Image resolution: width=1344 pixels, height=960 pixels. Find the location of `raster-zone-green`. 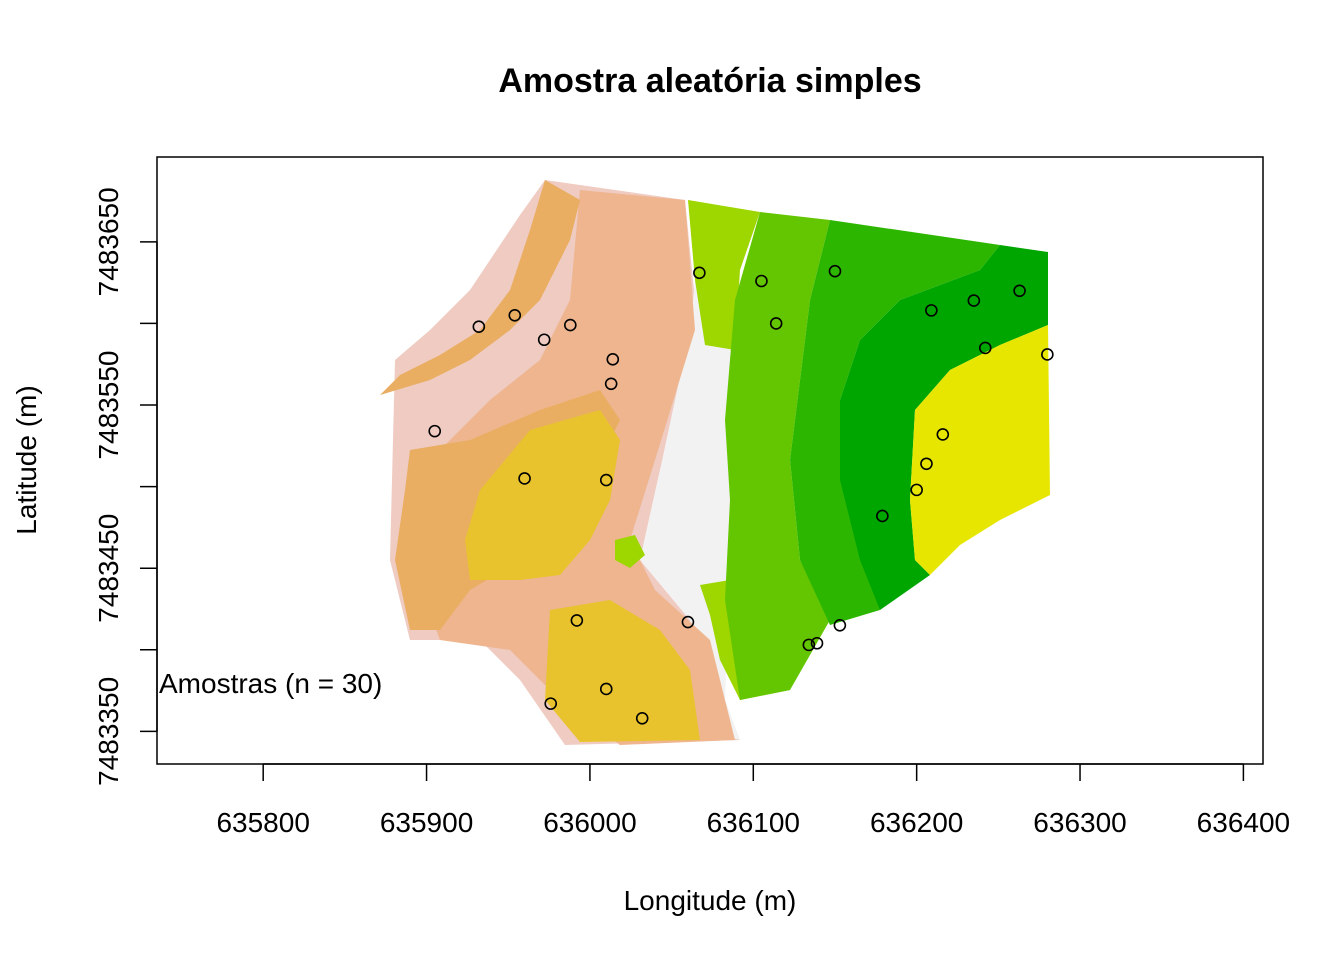

raster-zone-green is located at coordinates (777, 456).